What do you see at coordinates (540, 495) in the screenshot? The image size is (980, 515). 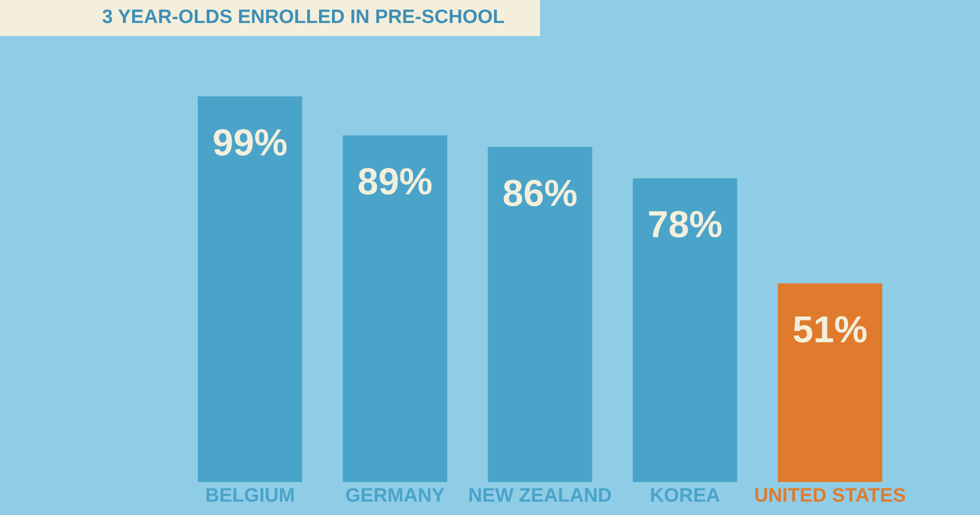 I see `x-tick-label: NEW ZEALAND` at bounding box center [540, 495].